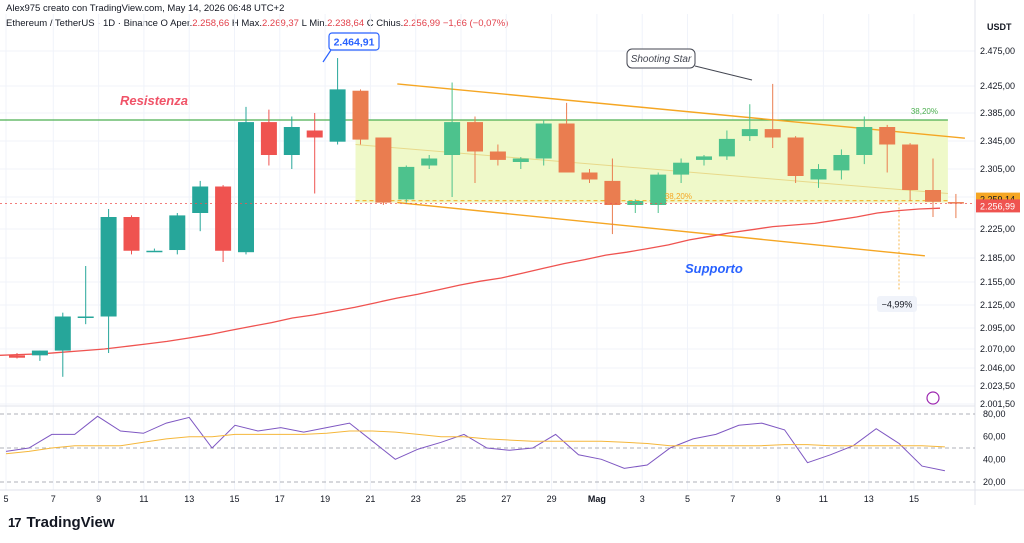 This screenshot has width=1024, height=543. What do you see at coordinates (994, 437) in the screenshot?
I see `oscillator-tick-label: 60,00` at bounding box center [994, 437].